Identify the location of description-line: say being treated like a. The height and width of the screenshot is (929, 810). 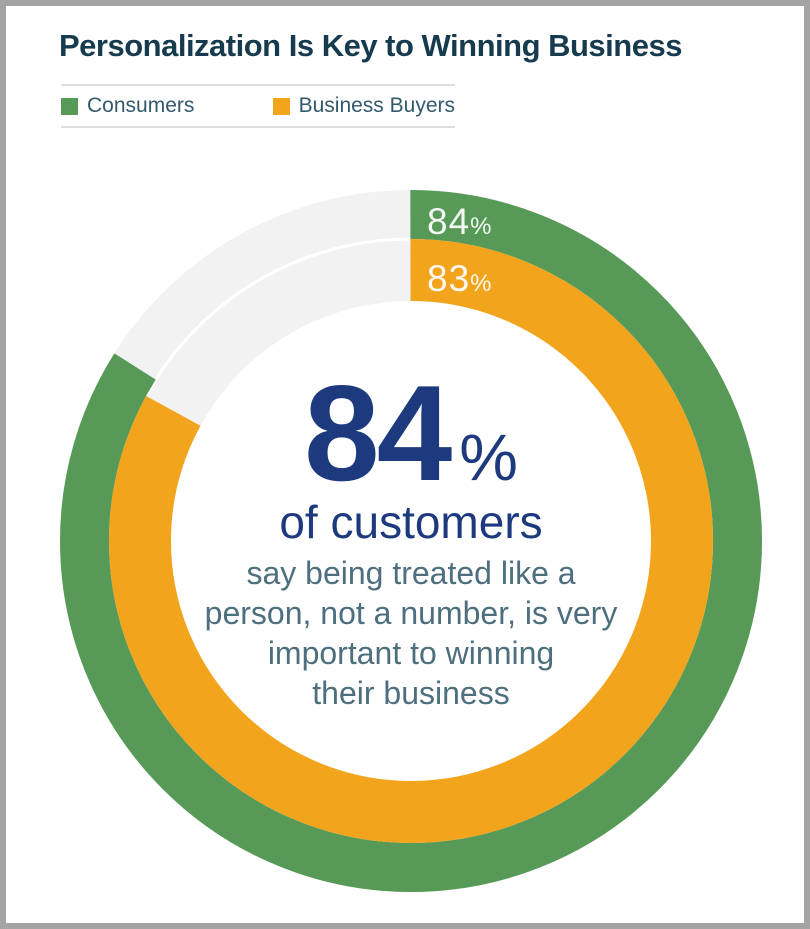
(411, 572).